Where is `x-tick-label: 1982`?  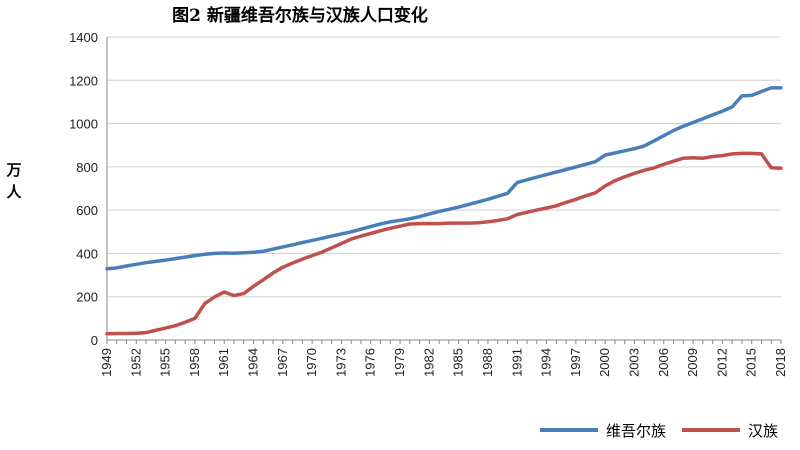
x-tick-label: 1982 is located at coordinates (428, 362).